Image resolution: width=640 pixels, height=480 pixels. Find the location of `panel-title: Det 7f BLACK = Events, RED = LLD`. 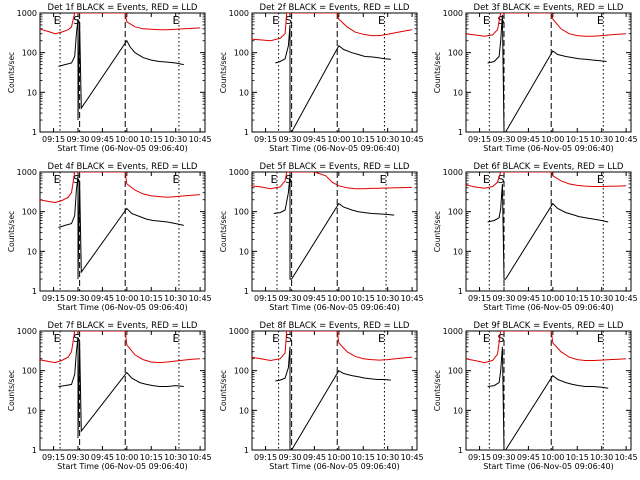

panel-title: Det 7f BLACK = Events, RED = LLD is located at coordinates (123, 326).